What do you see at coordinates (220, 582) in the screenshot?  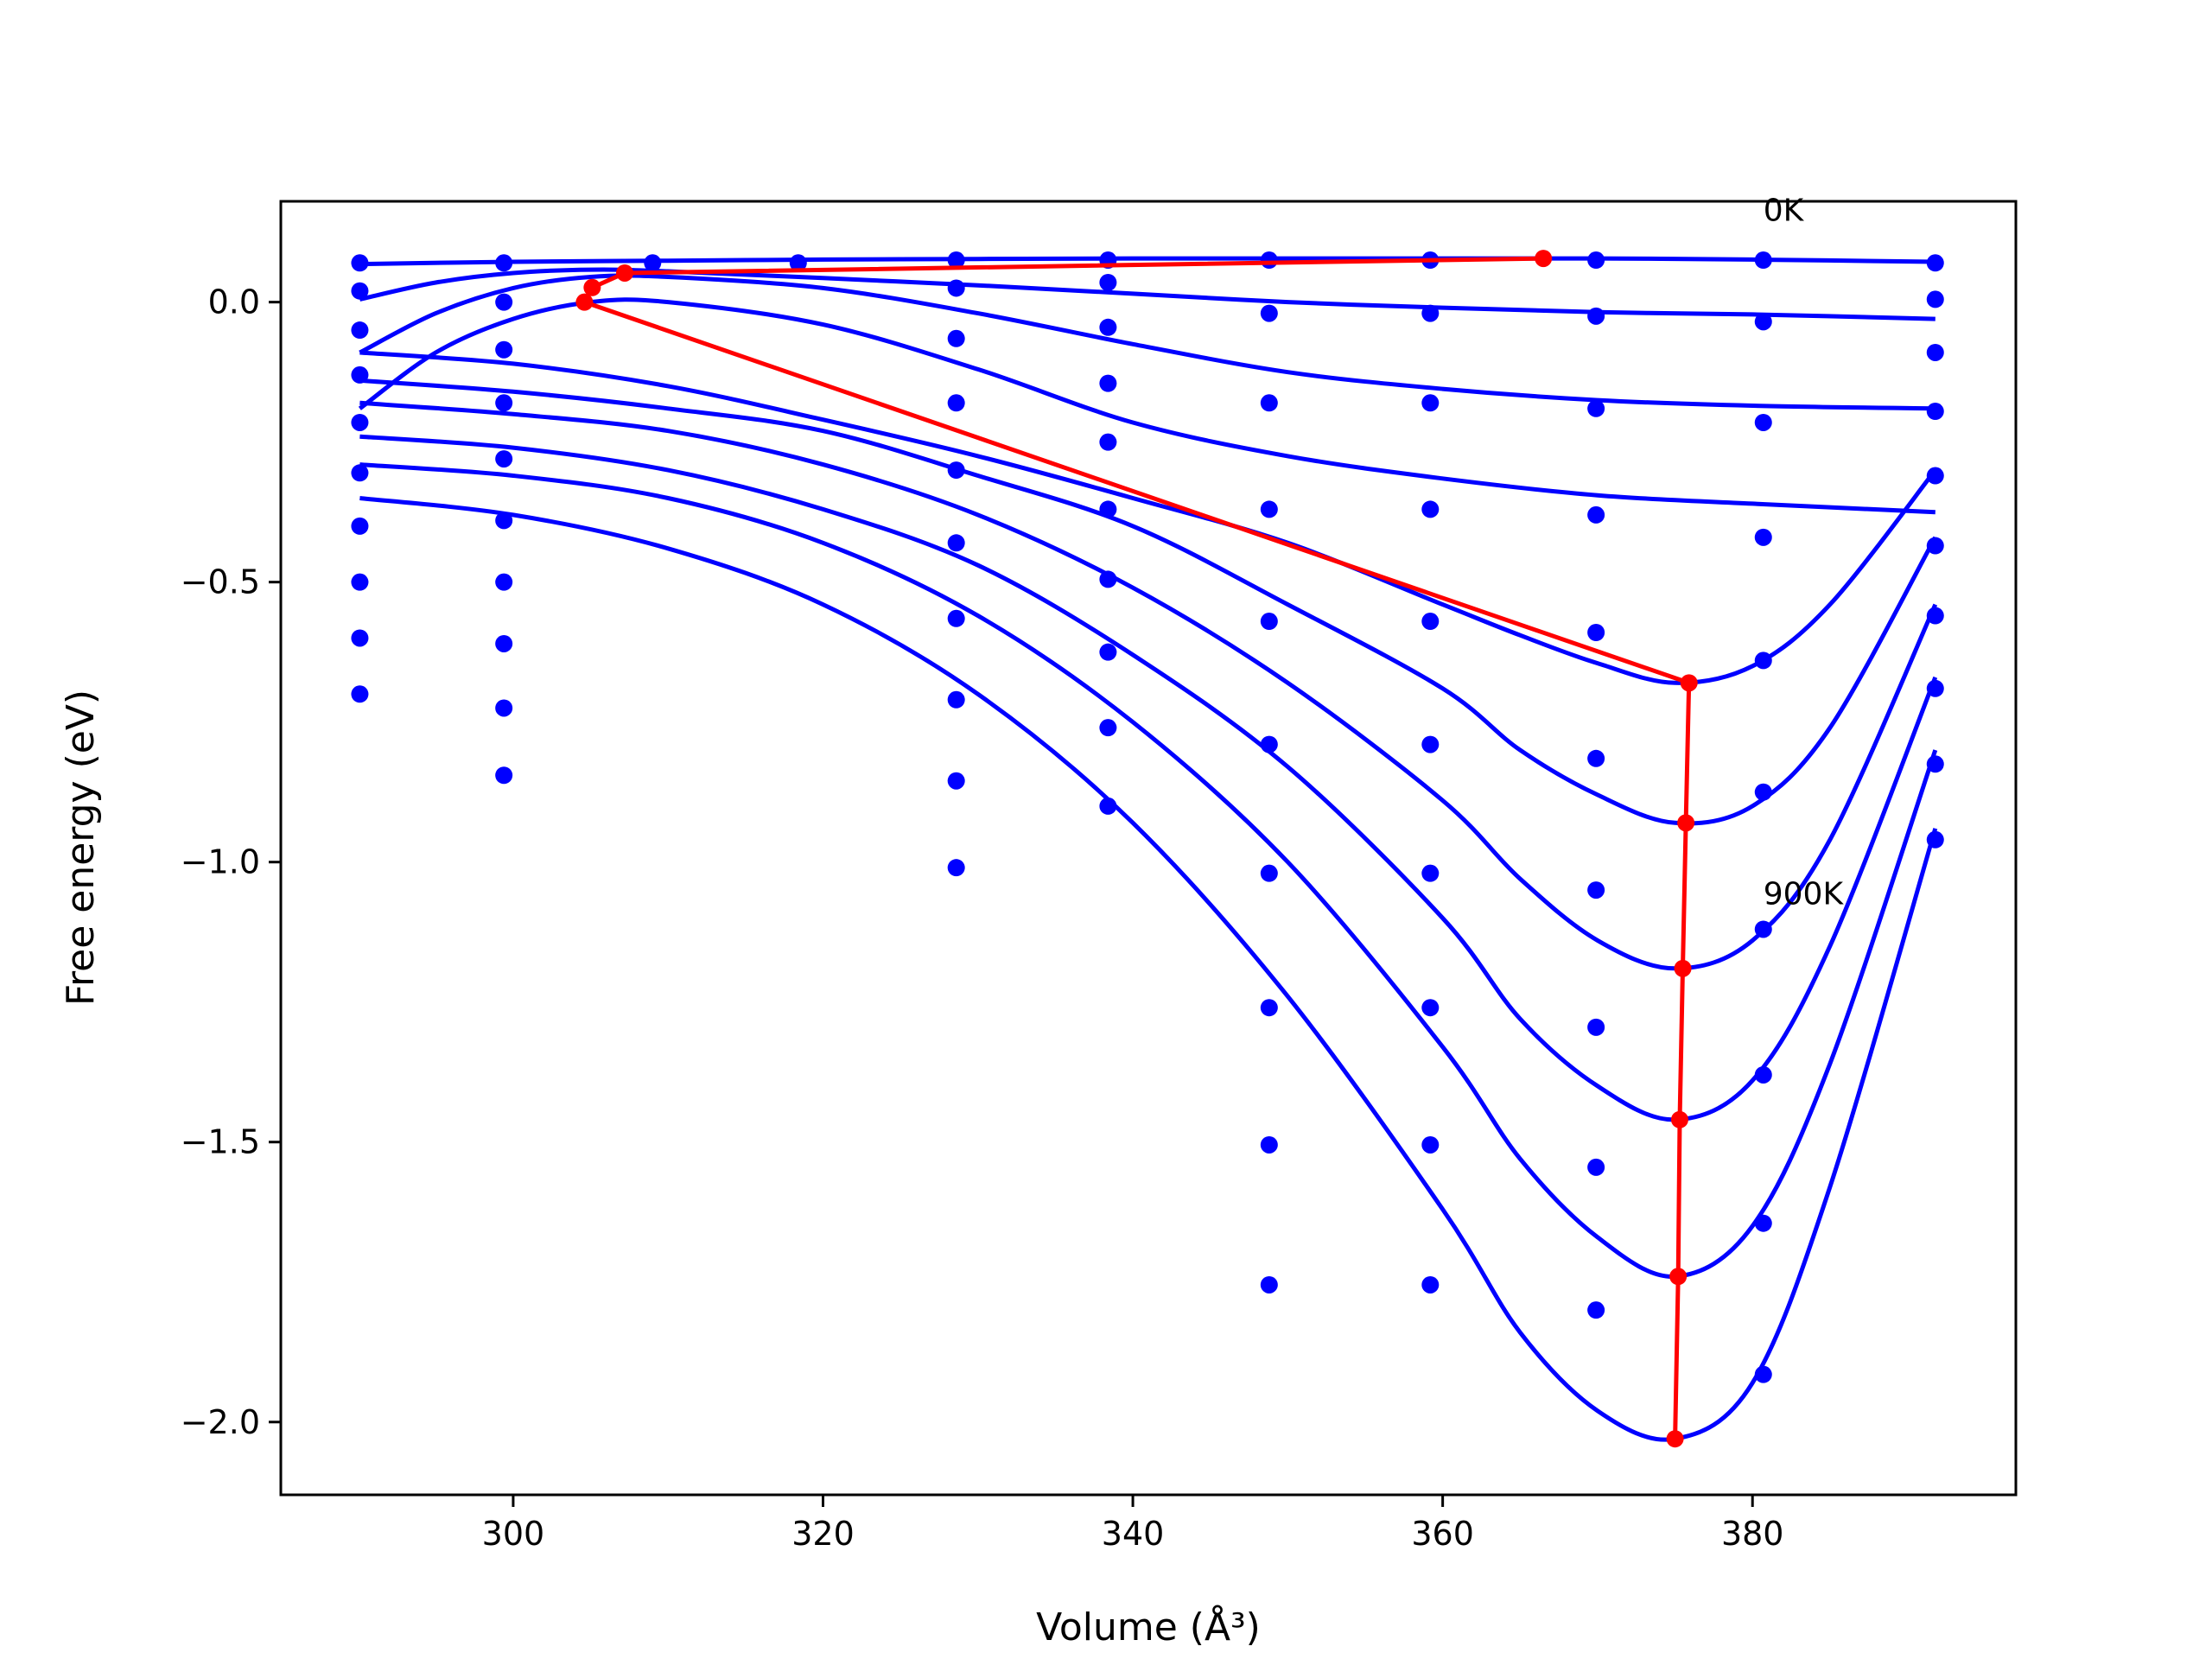 I see `y-tick-label: −0.5` at bounding box center [220, 582].